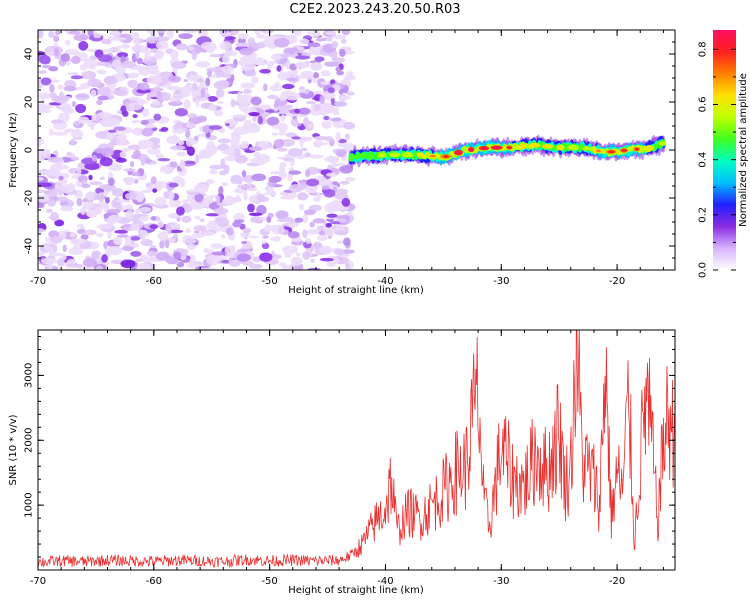 The width and height of the screenshot is (750, 600). I want to click on colorbar-tick-label: 0.4, so click(703, 160).